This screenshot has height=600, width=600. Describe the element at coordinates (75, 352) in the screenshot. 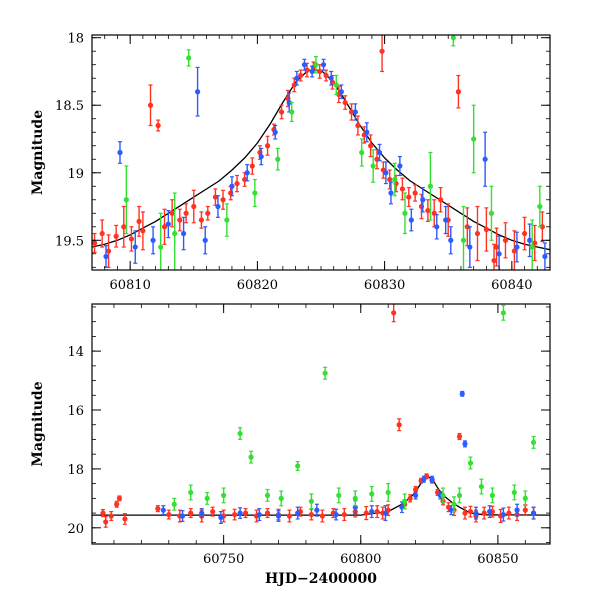

I see `y-tick-label: 14` at that location.